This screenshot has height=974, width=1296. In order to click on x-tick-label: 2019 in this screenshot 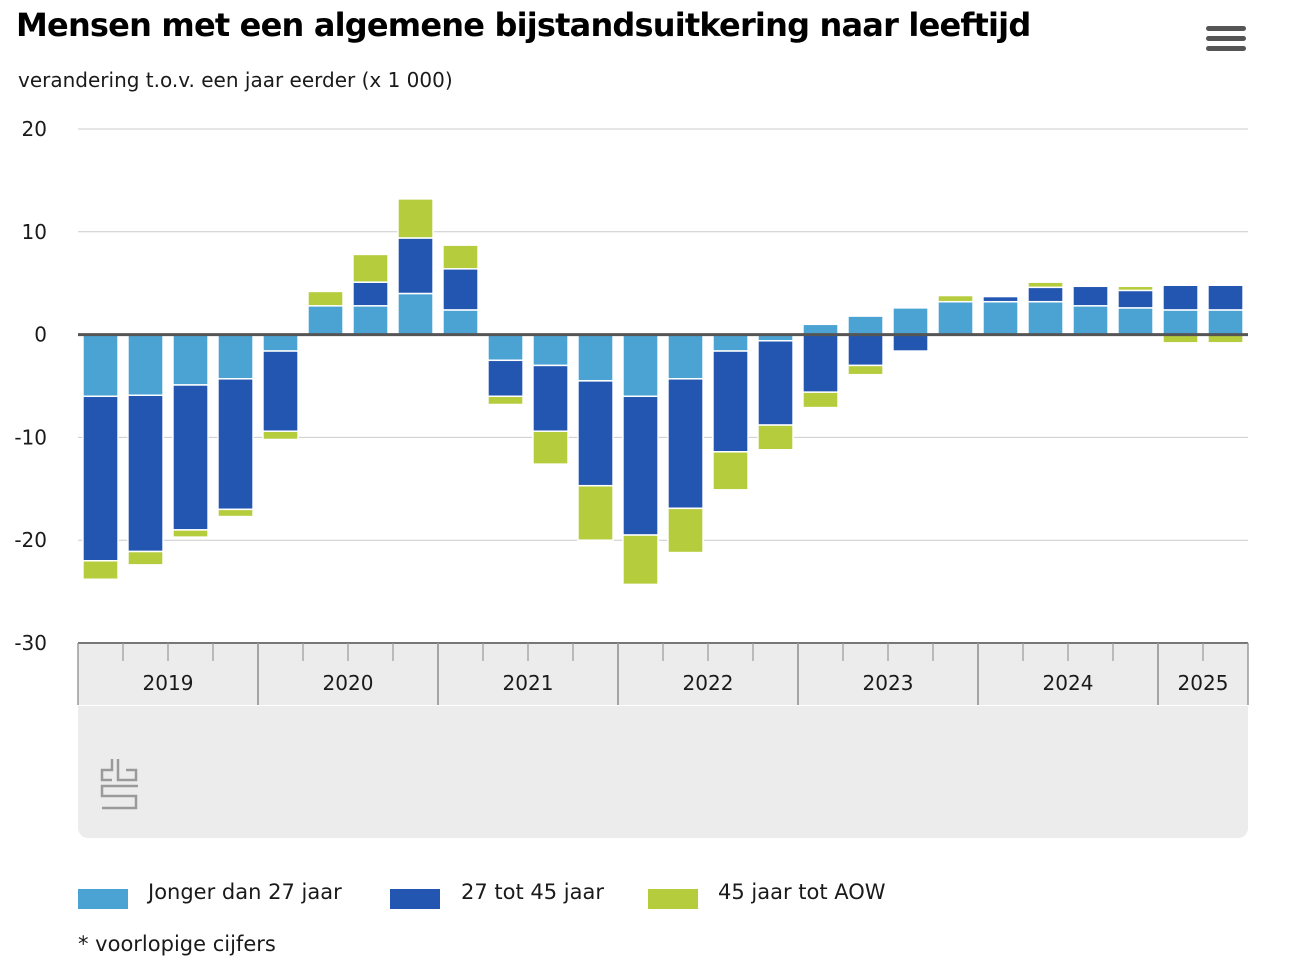, I will do `click(168, 683)`.